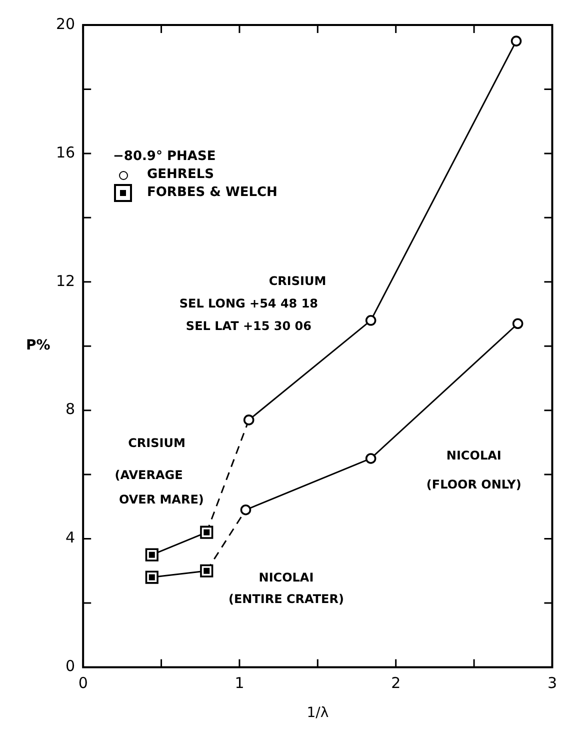 This screenshot has height=734, width=573. I want to click on annotation: (FLOOR ONLY), so click(474, 485).